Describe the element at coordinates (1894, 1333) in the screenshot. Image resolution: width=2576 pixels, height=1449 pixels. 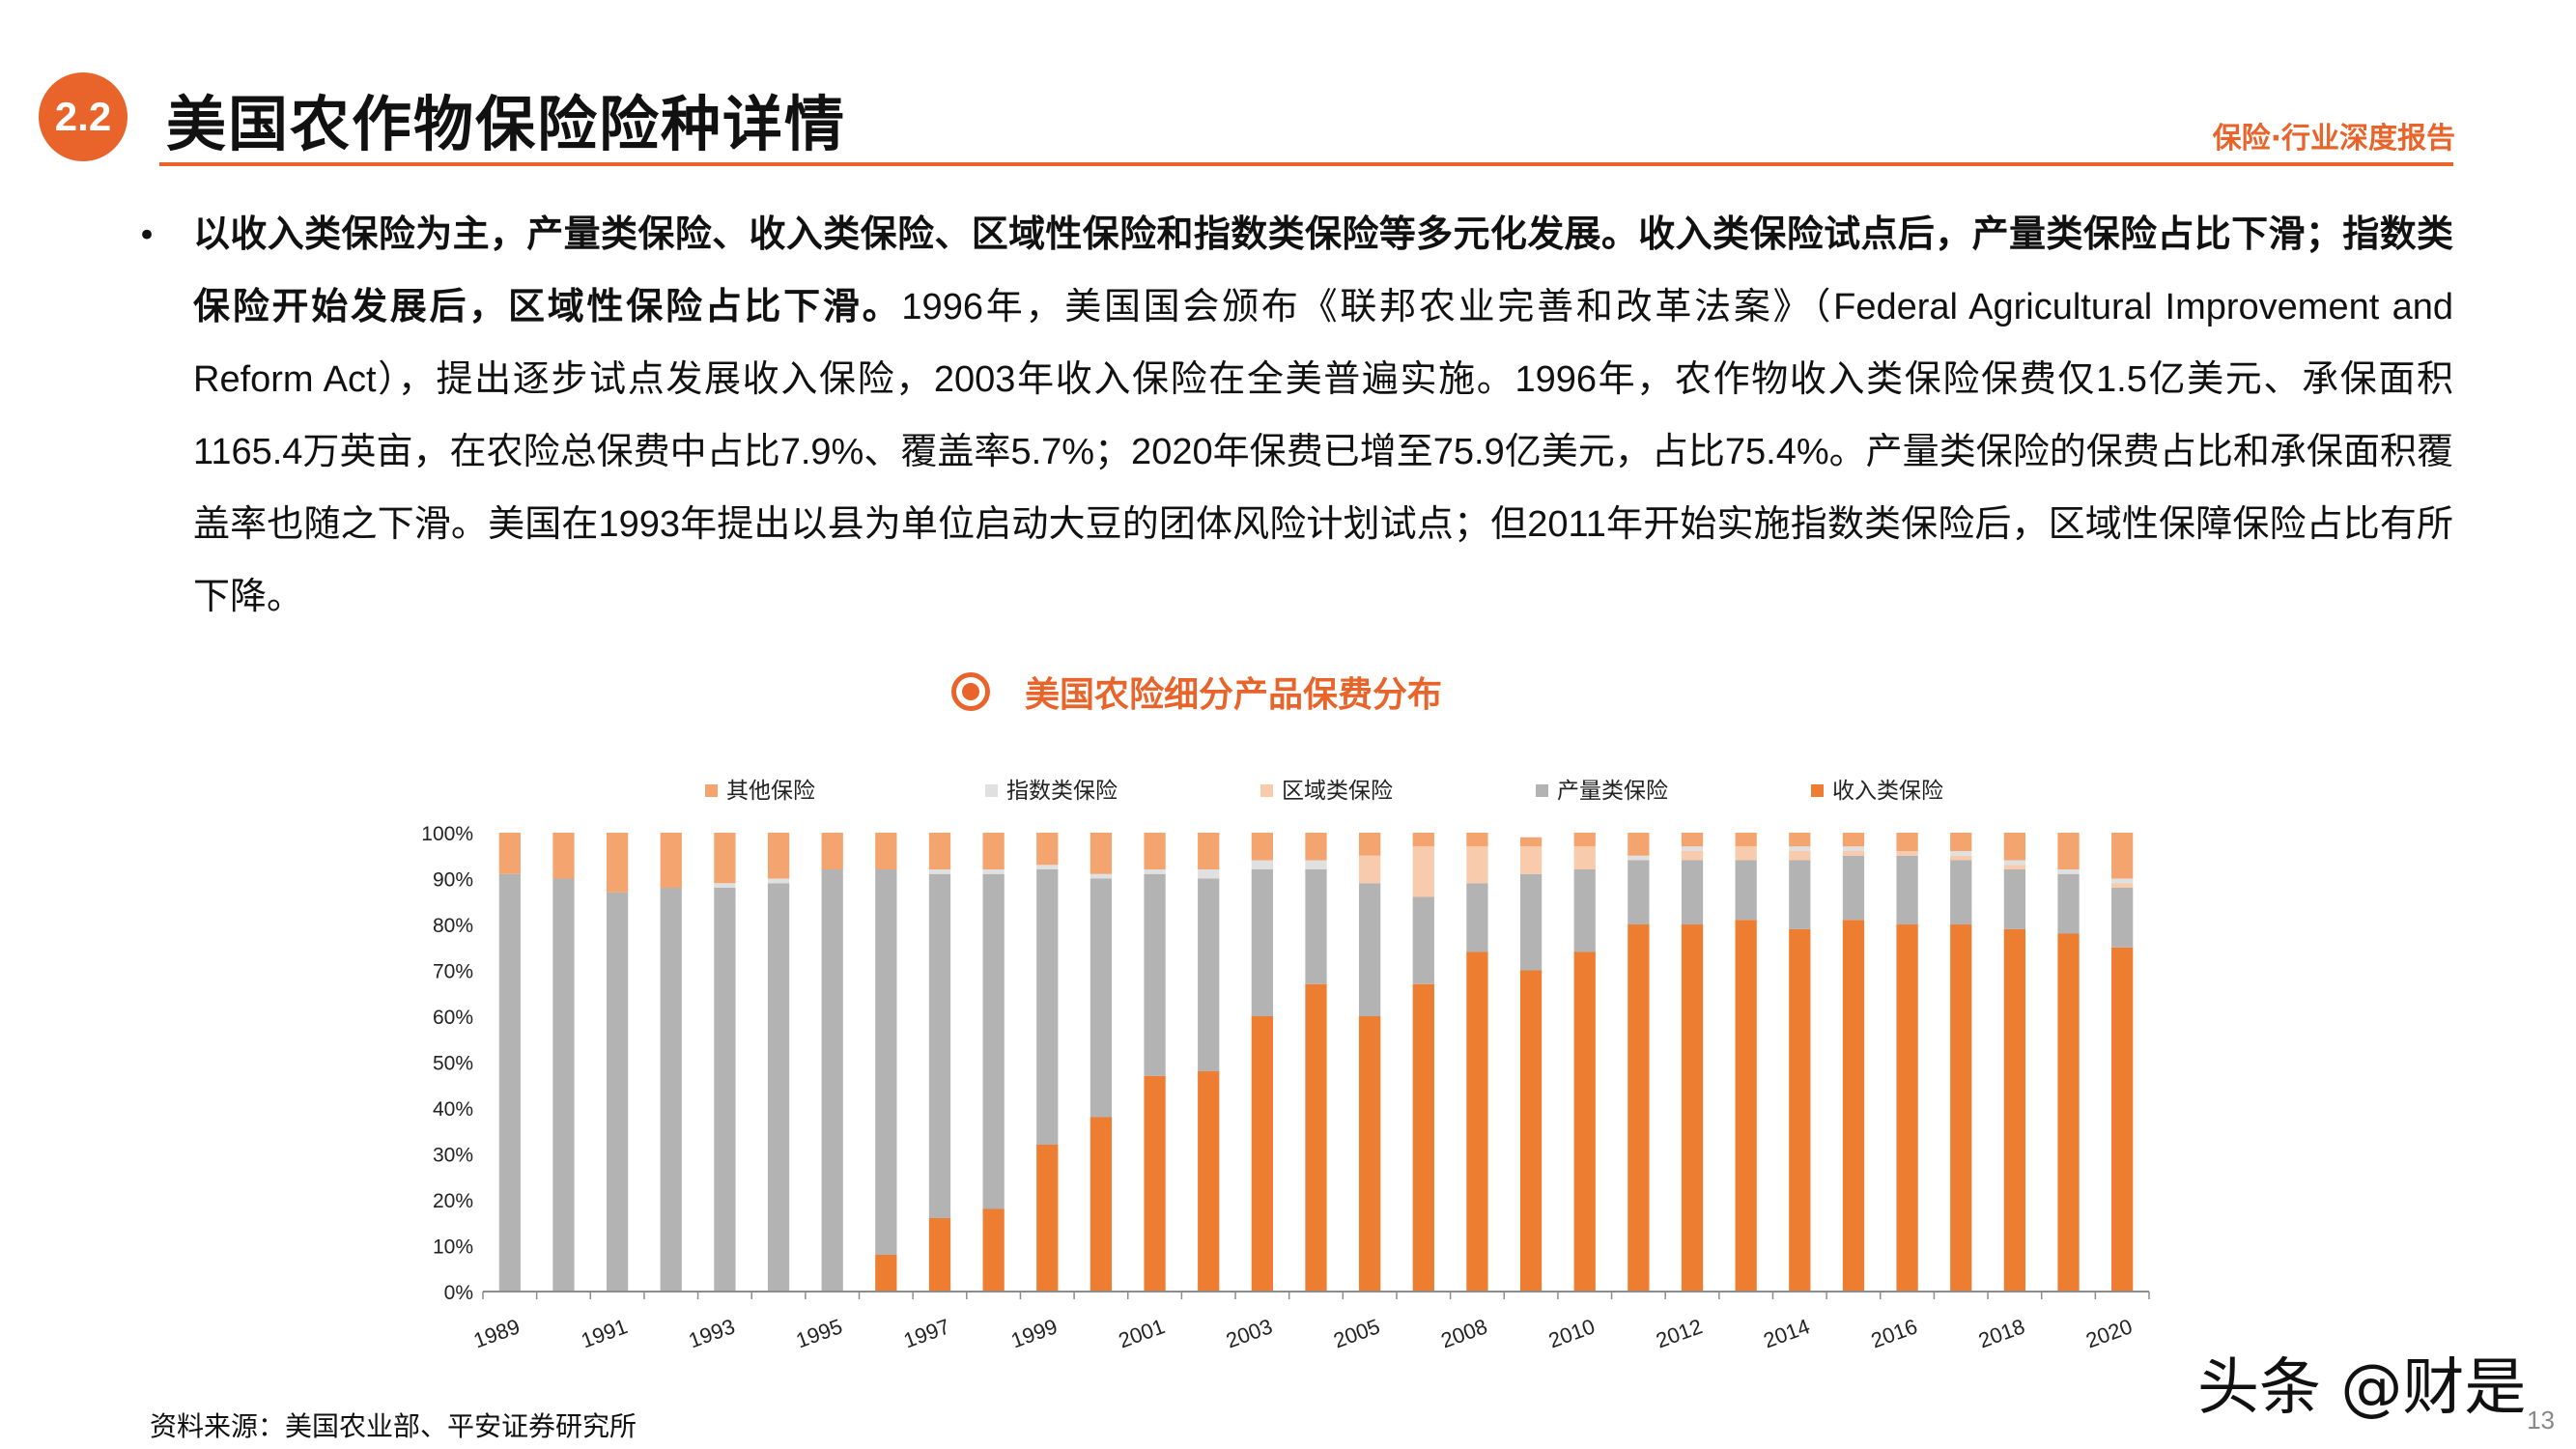
I see `x-tick-label: 2016` at that location.